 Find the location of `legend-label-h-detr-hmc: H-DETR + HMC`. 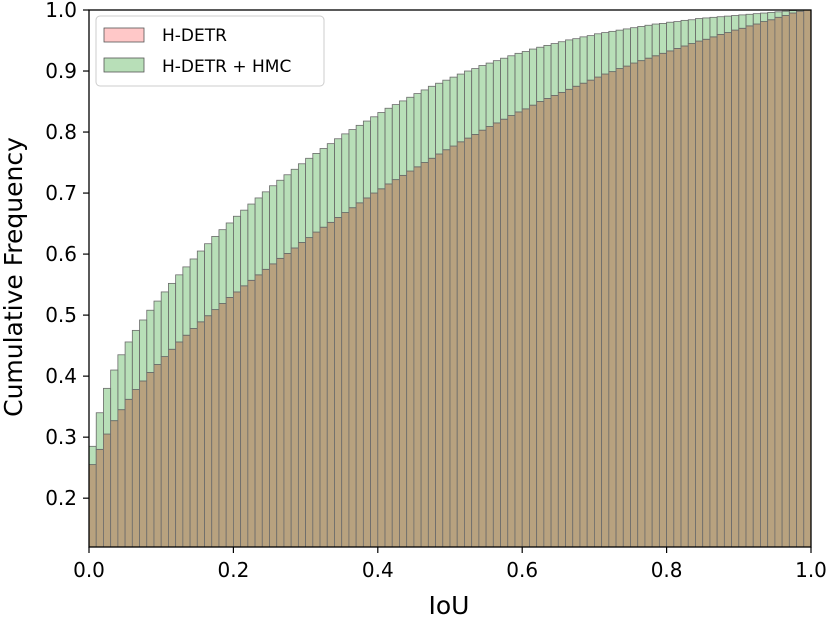

legend-label-h-detr-hmc: H-DETR + HMC is located at coordinates (226, 67).